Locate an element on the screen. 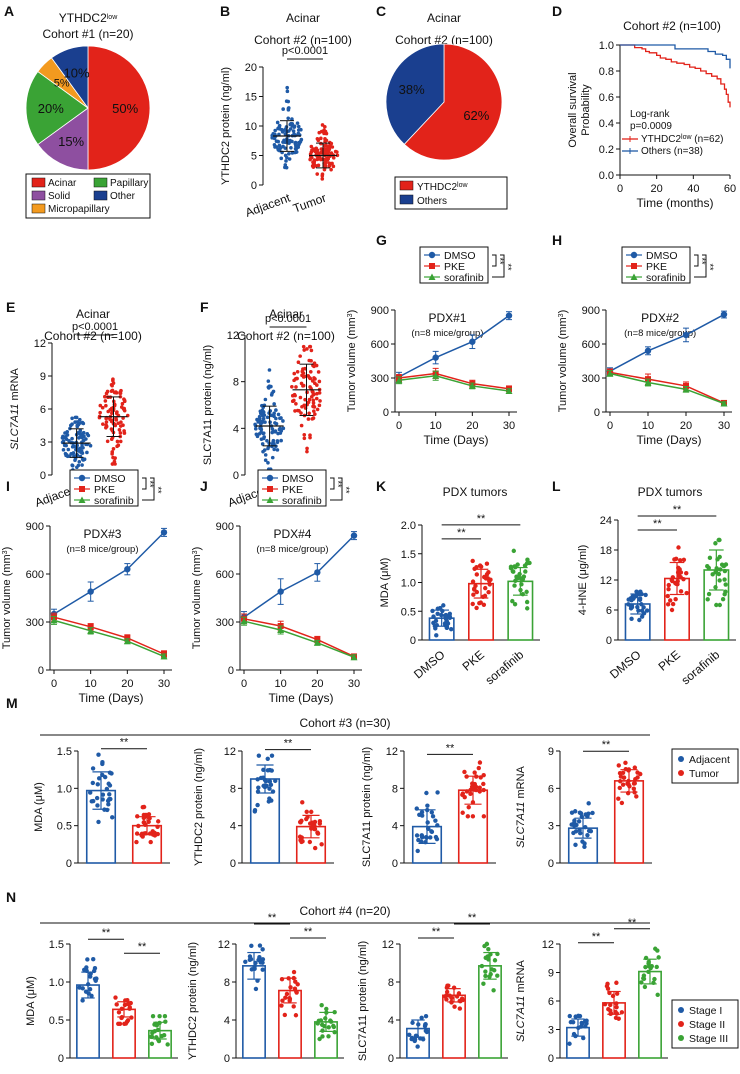  x-axis-label: Time (Days) is located at coordinates (111, 698).